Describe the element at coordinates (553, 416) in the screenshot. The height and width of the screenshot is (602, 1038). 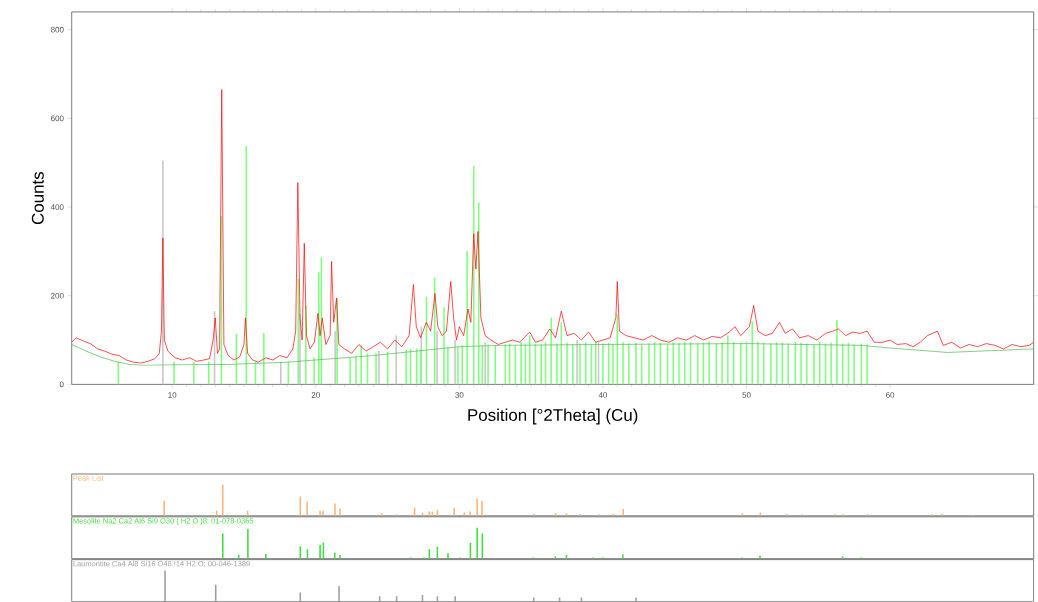
I see `x-axis-title: Position [°2Theta] (Cu)` at that location.